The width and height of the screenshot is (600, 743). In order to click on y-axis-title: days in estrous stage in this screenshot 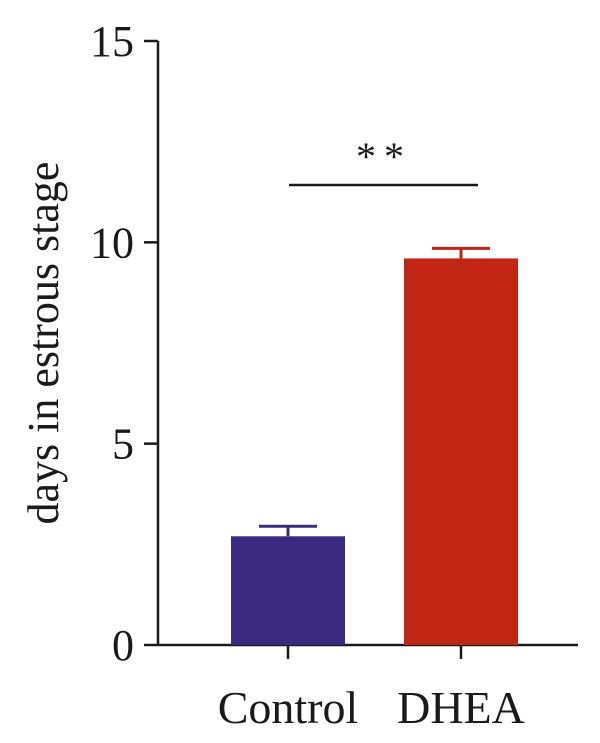, I will do `click(43, 343)`.